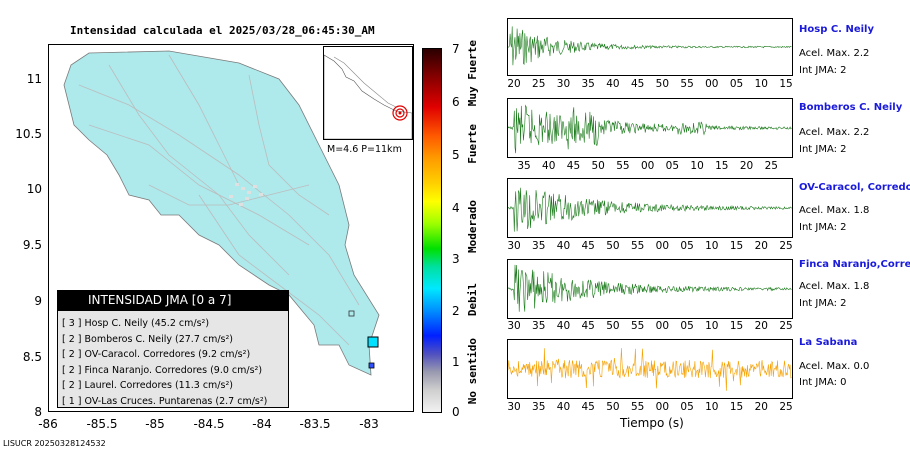  What do you see at coordinates (368, 96) in the screenshot?
I see `inset-svg` at bounding box center [368, 96].